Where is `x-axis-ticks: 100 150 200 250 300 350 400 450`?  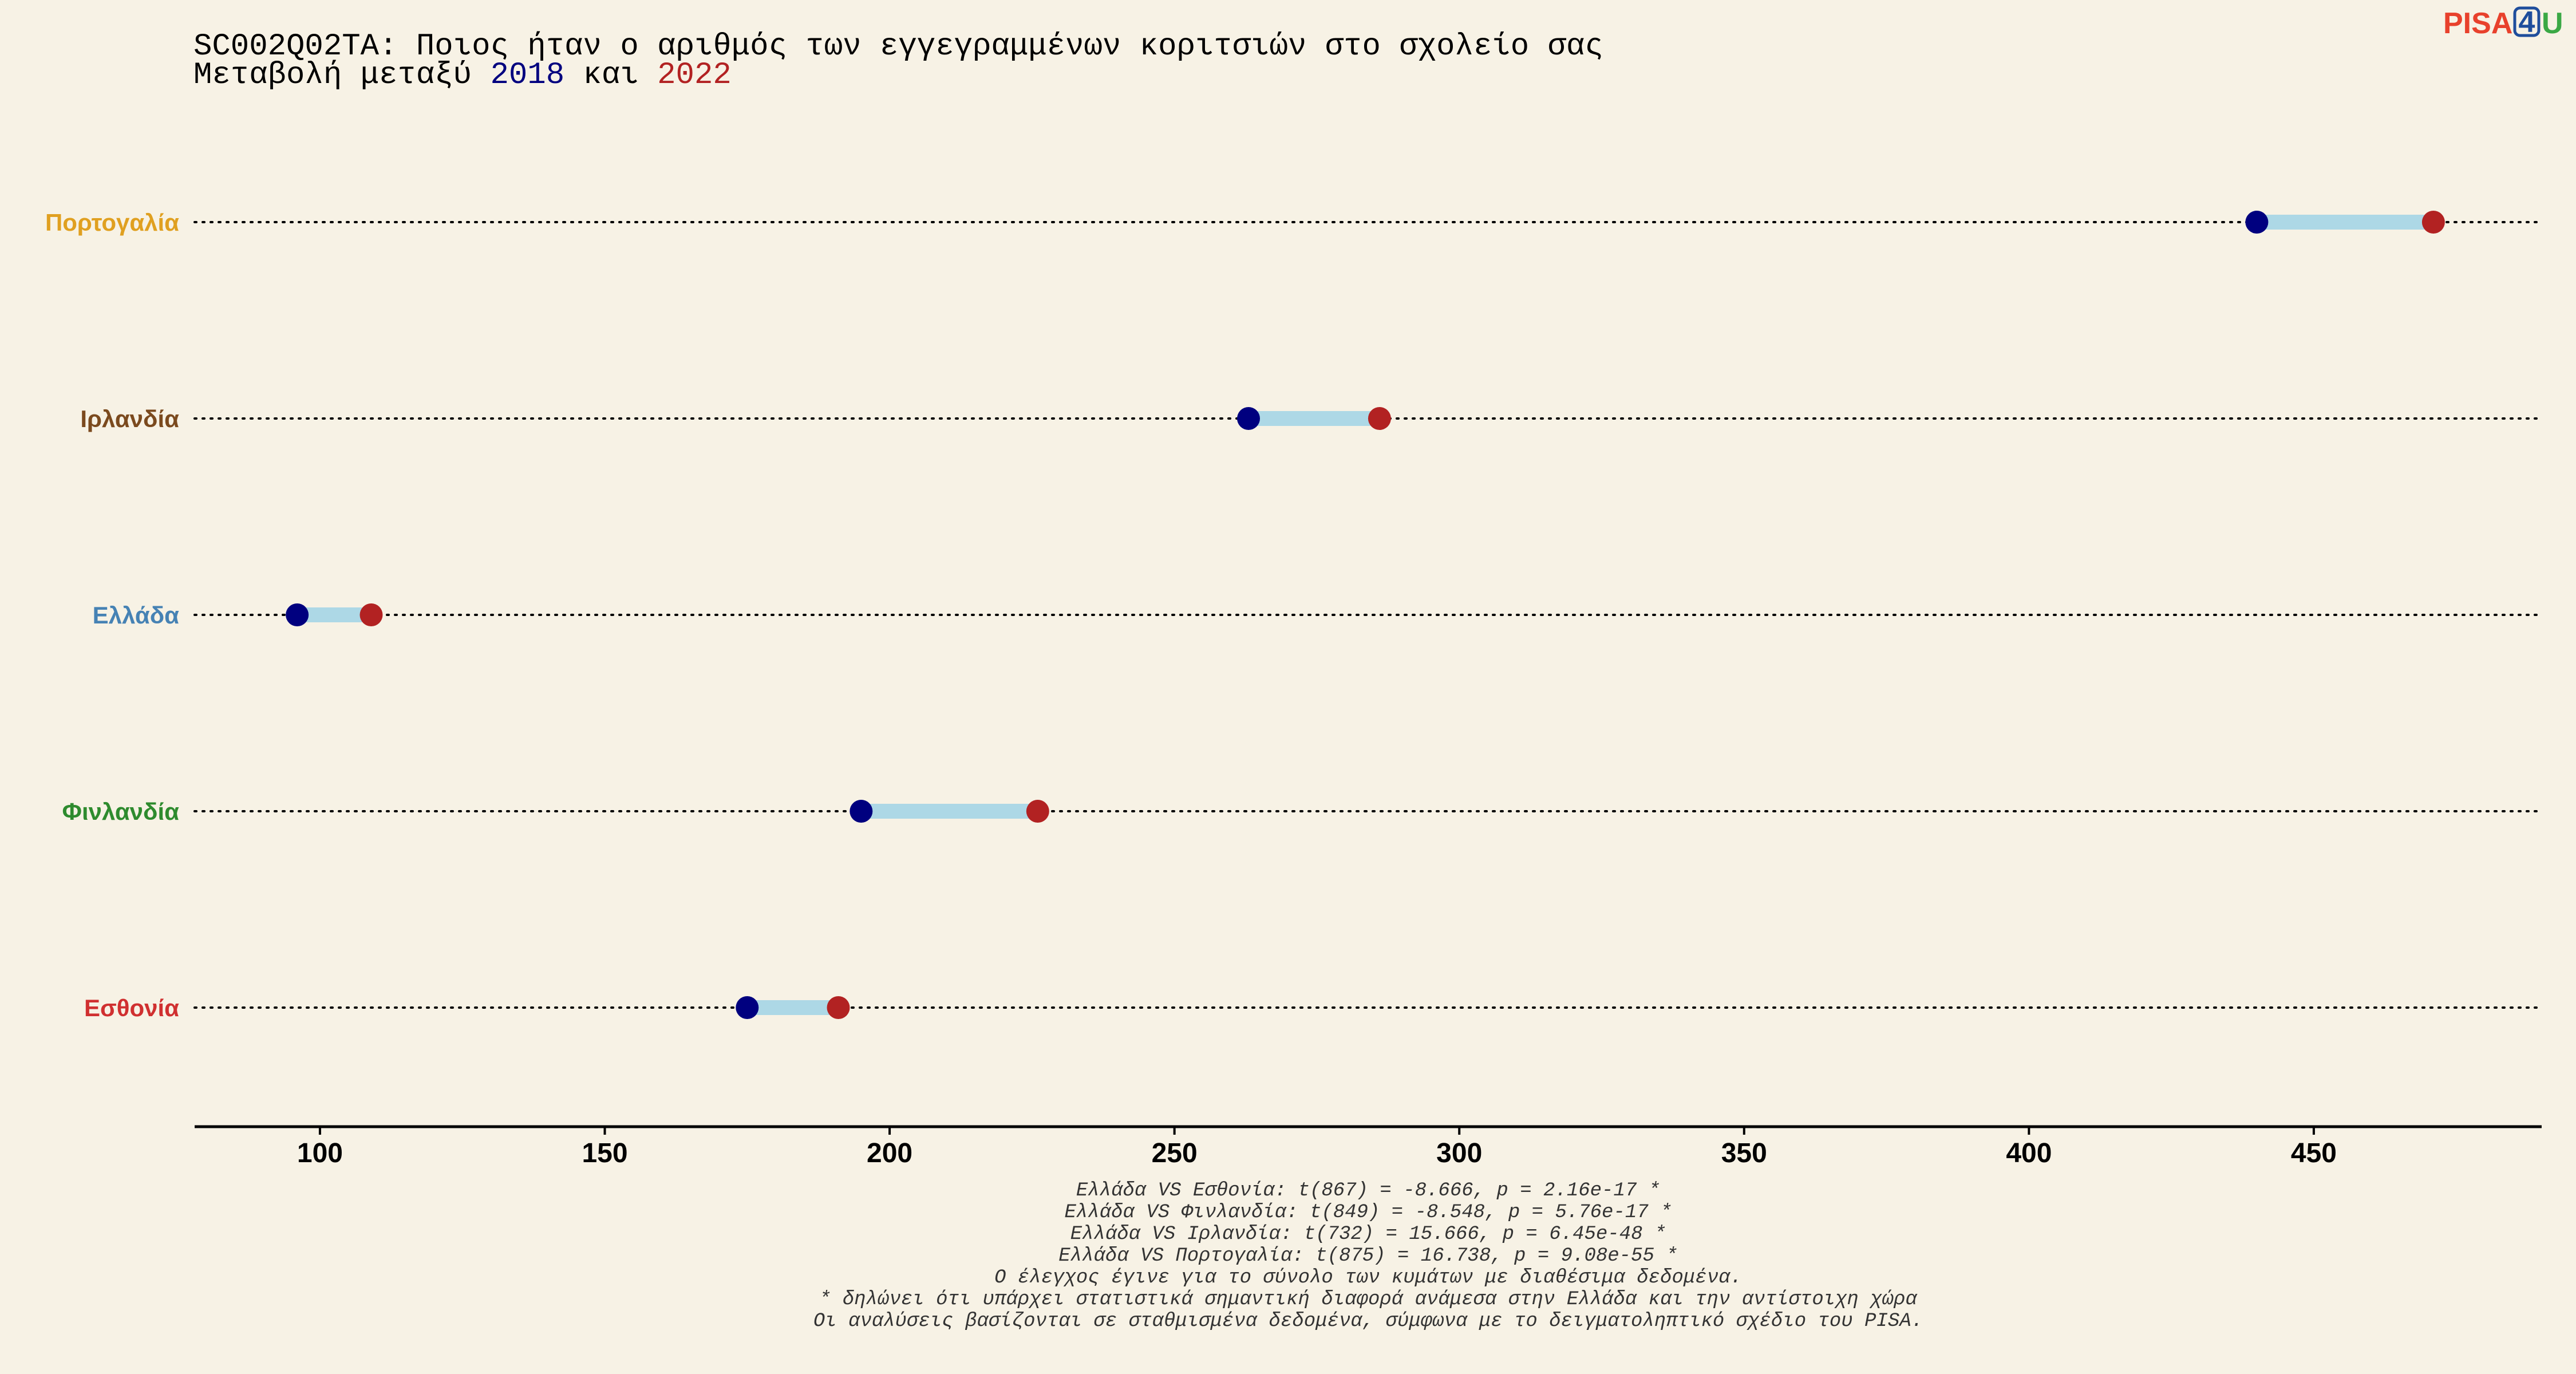 x-axis-ticks: 100 150 200 250 300 350 400 450 is located at coordinates (1317, 1148).